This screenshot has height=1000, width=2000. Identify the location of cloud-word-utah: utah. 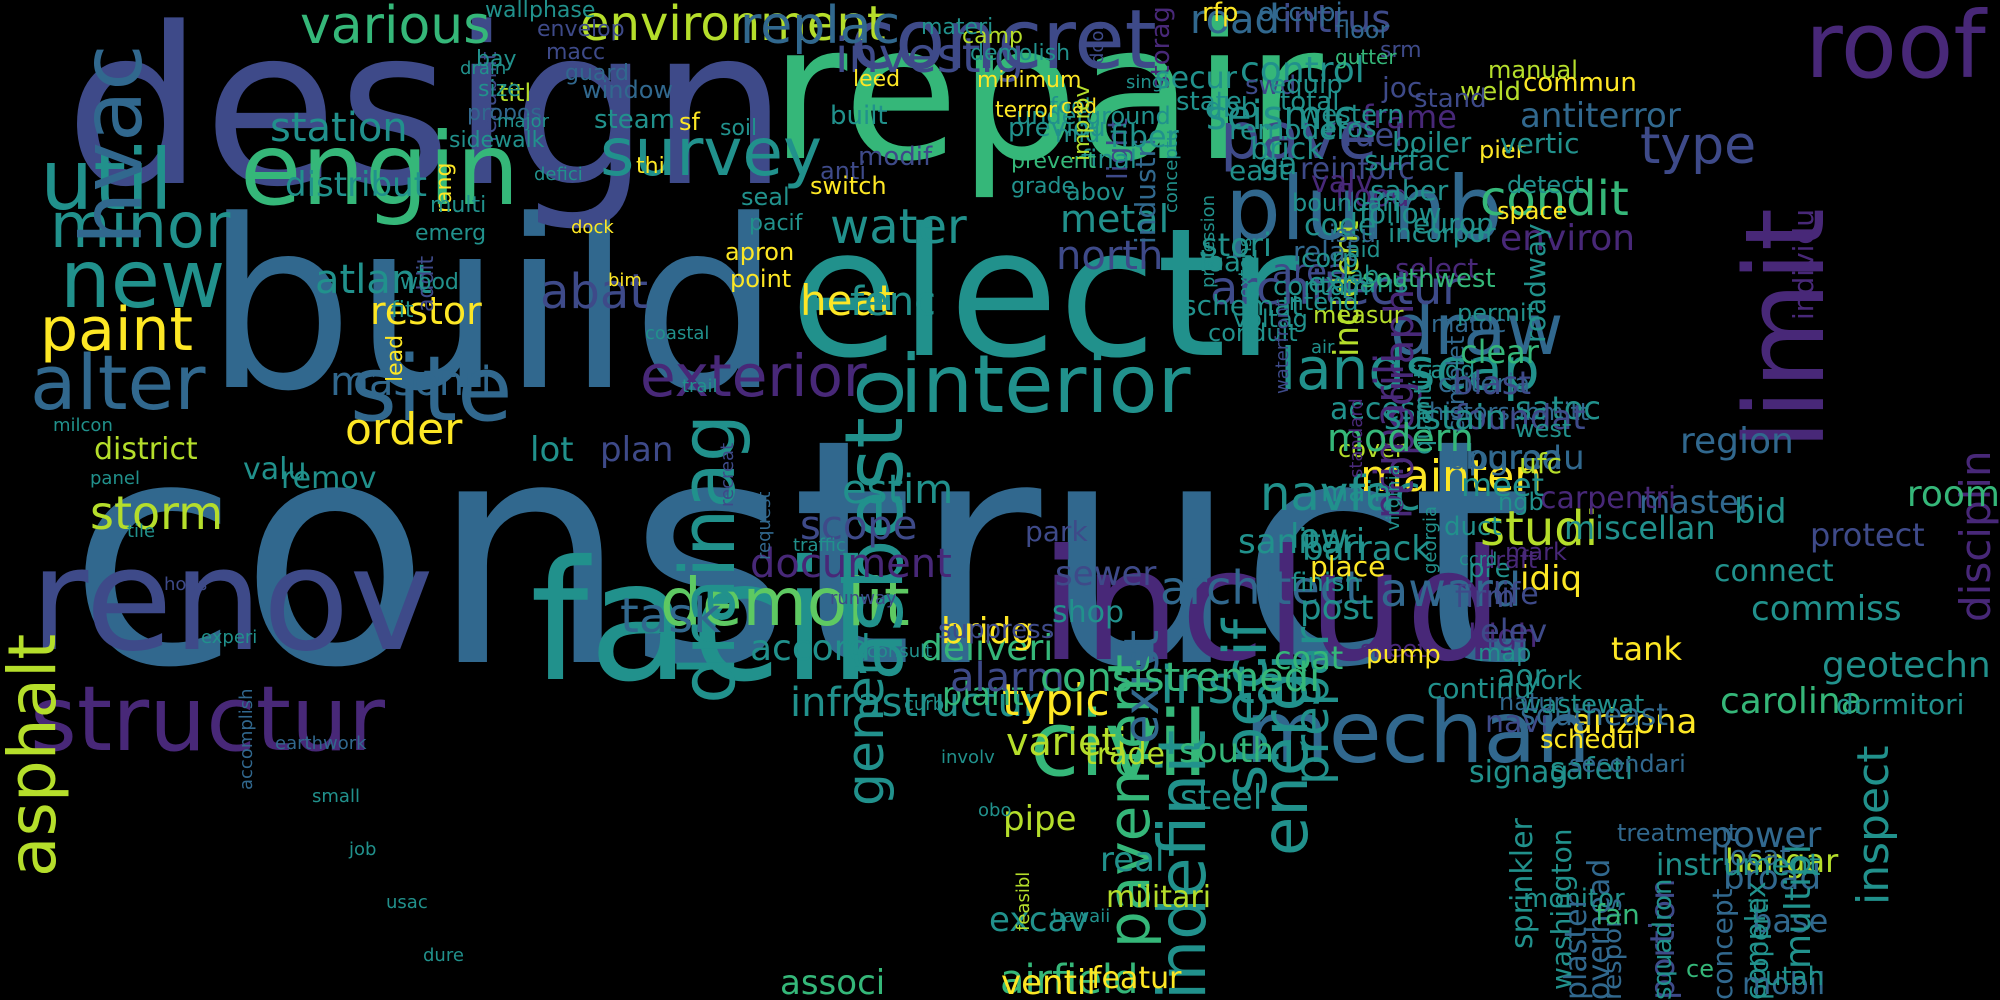
(1795, 977).